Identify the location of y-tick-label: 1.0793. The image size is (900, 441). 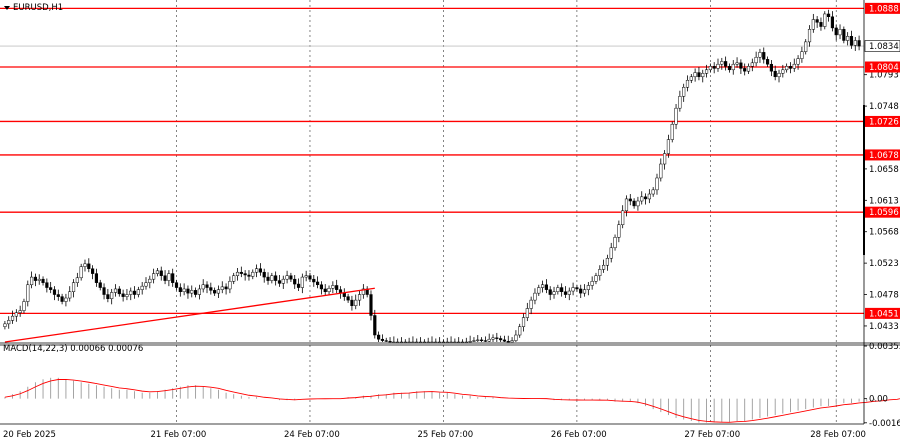
(884, 76).